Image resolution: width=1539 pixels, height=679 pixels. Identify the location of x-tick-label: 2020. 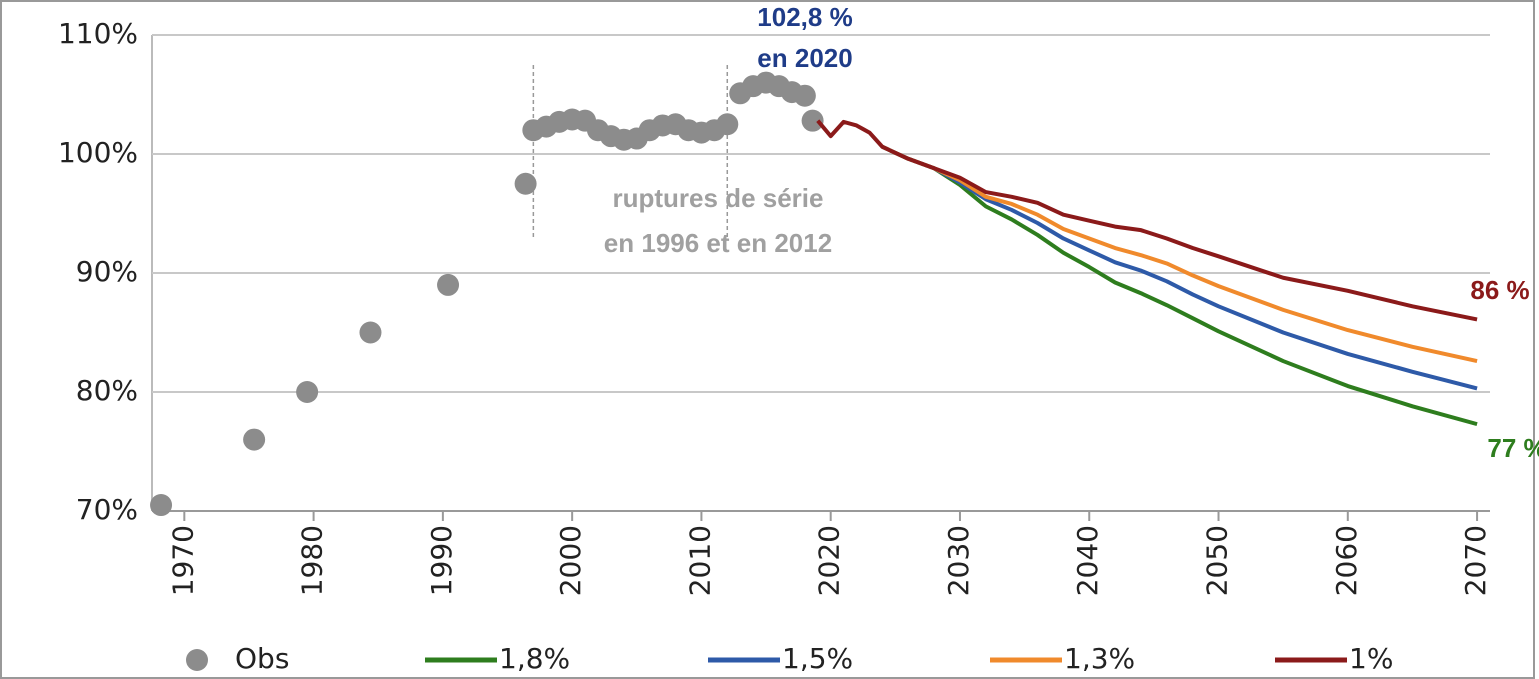
(829, 560).